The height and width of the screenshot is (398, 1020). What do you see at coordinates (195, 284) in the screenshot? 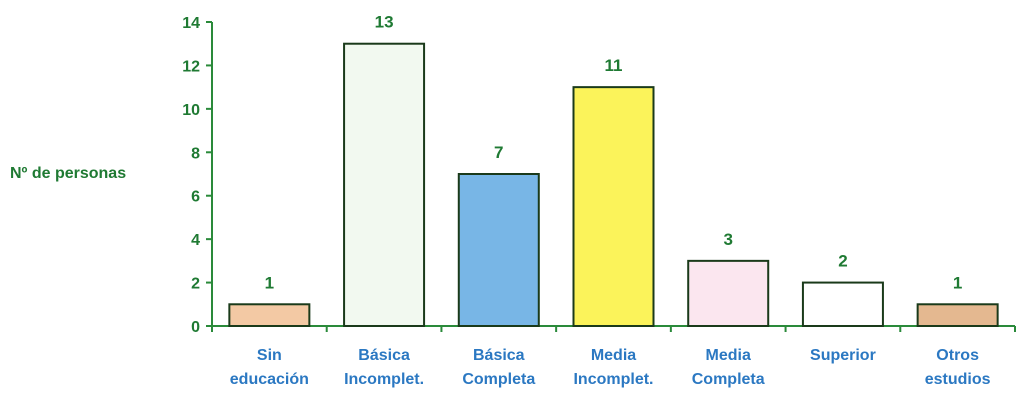
I see `y-tick-label: 2` at bounding box center [195, 284].